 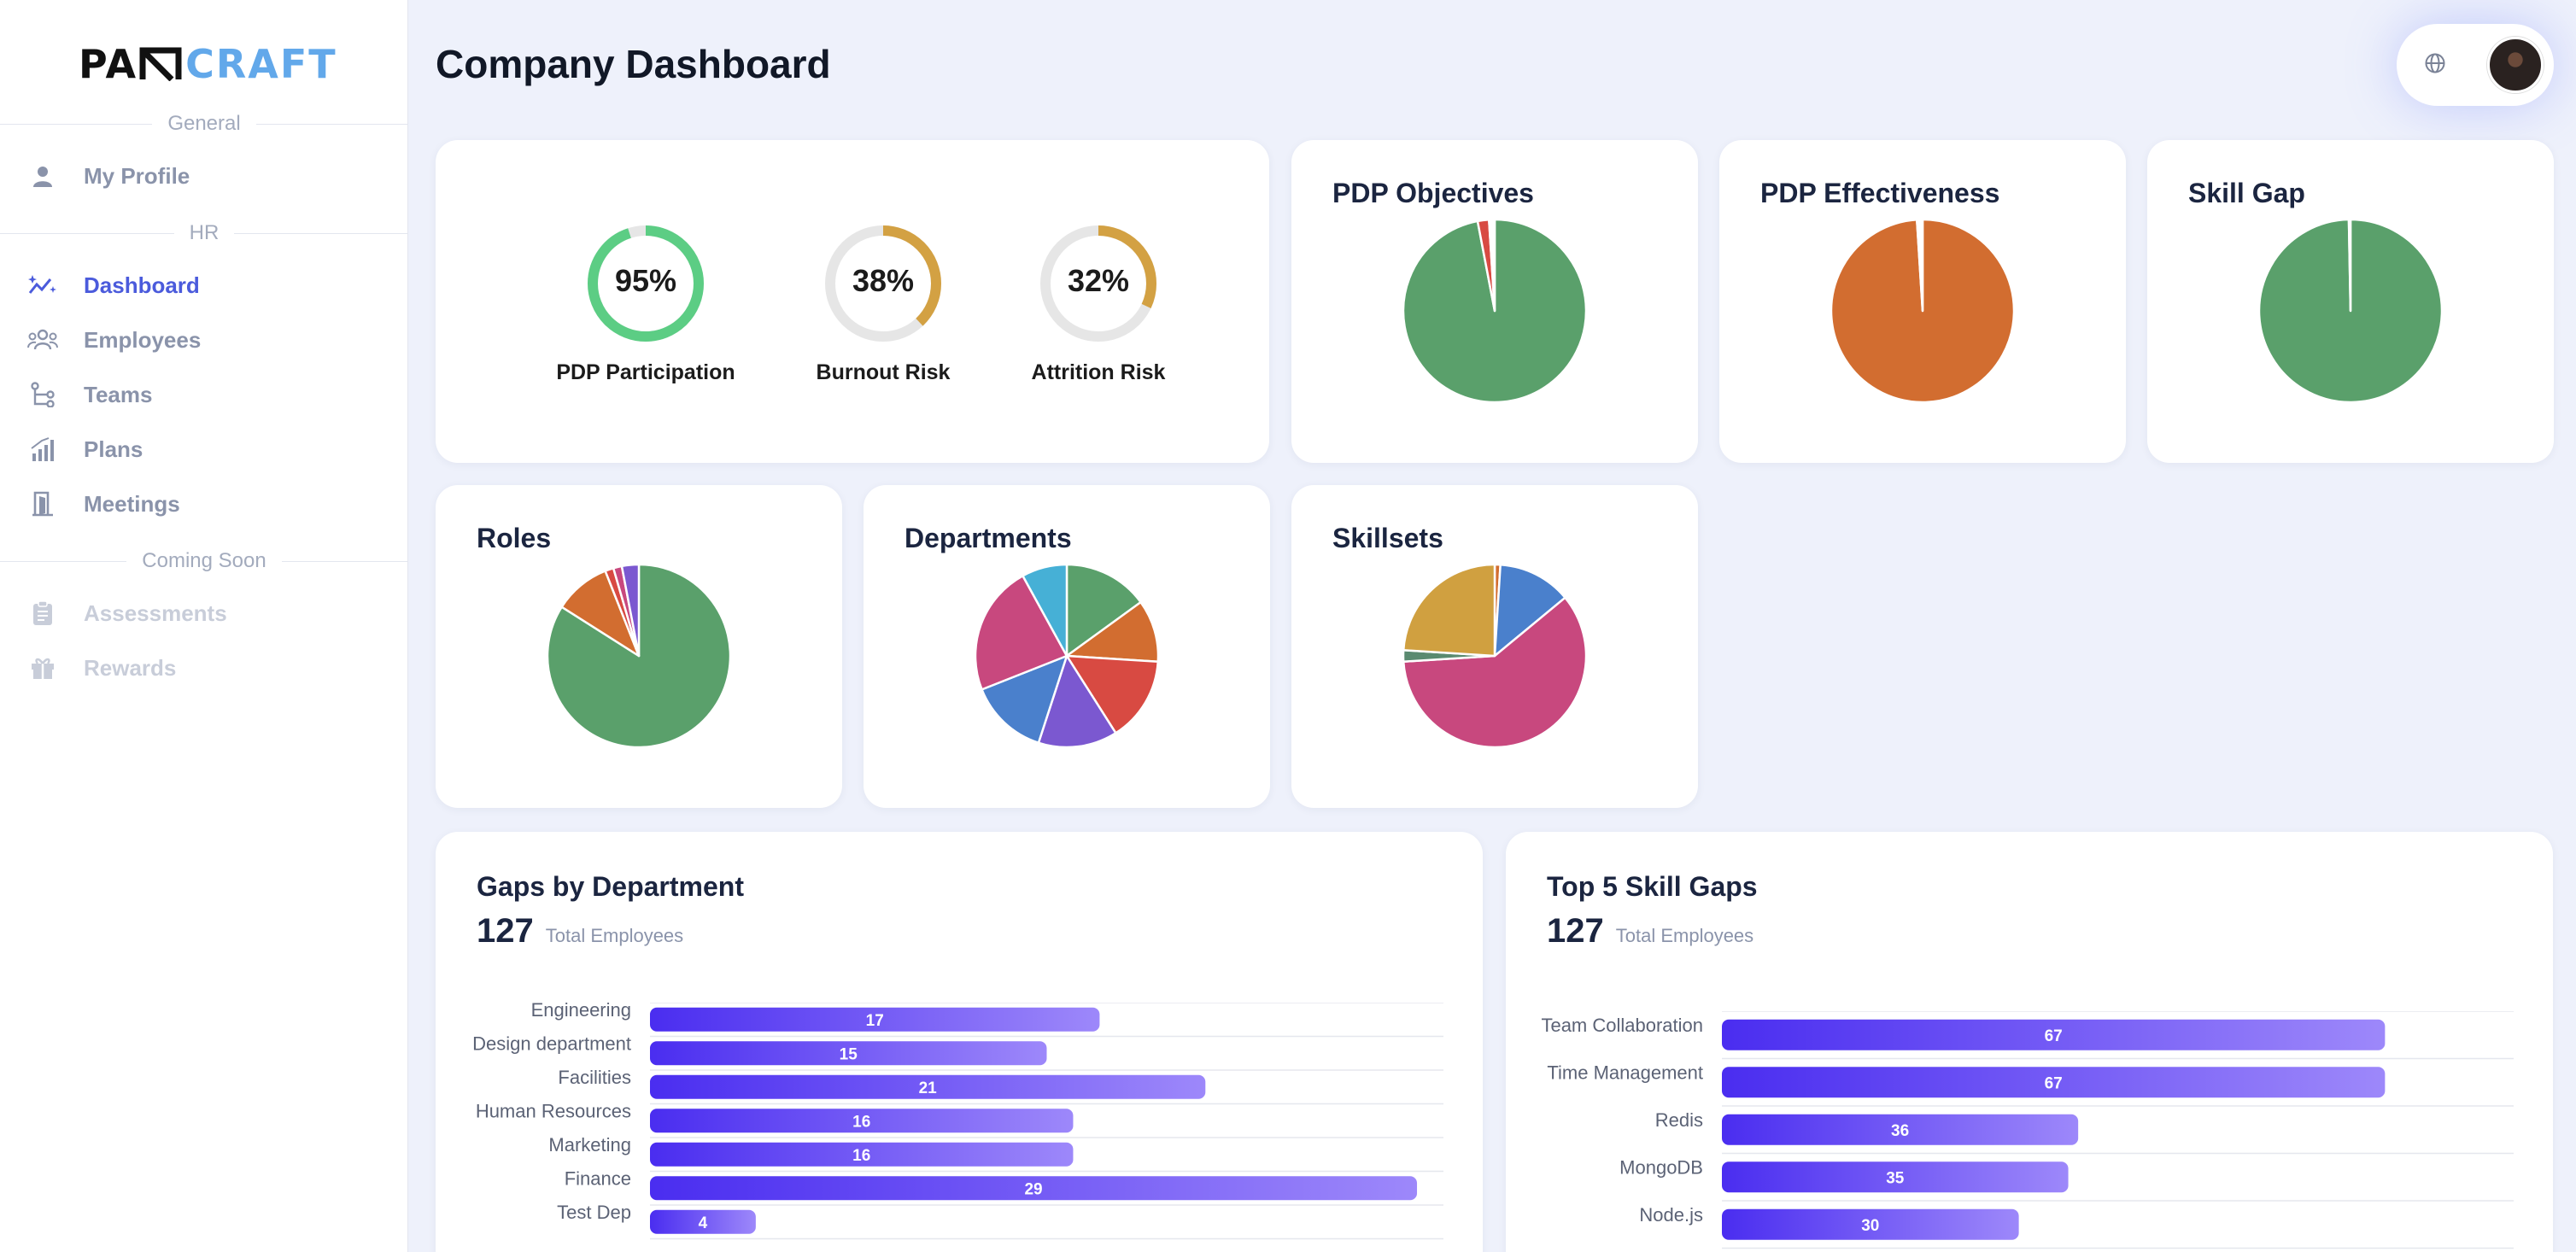 What do you see at coordinates (1098, 283) in the screenshot?
I see `gauge-progress-arc` at bounding box center [1098, 283].